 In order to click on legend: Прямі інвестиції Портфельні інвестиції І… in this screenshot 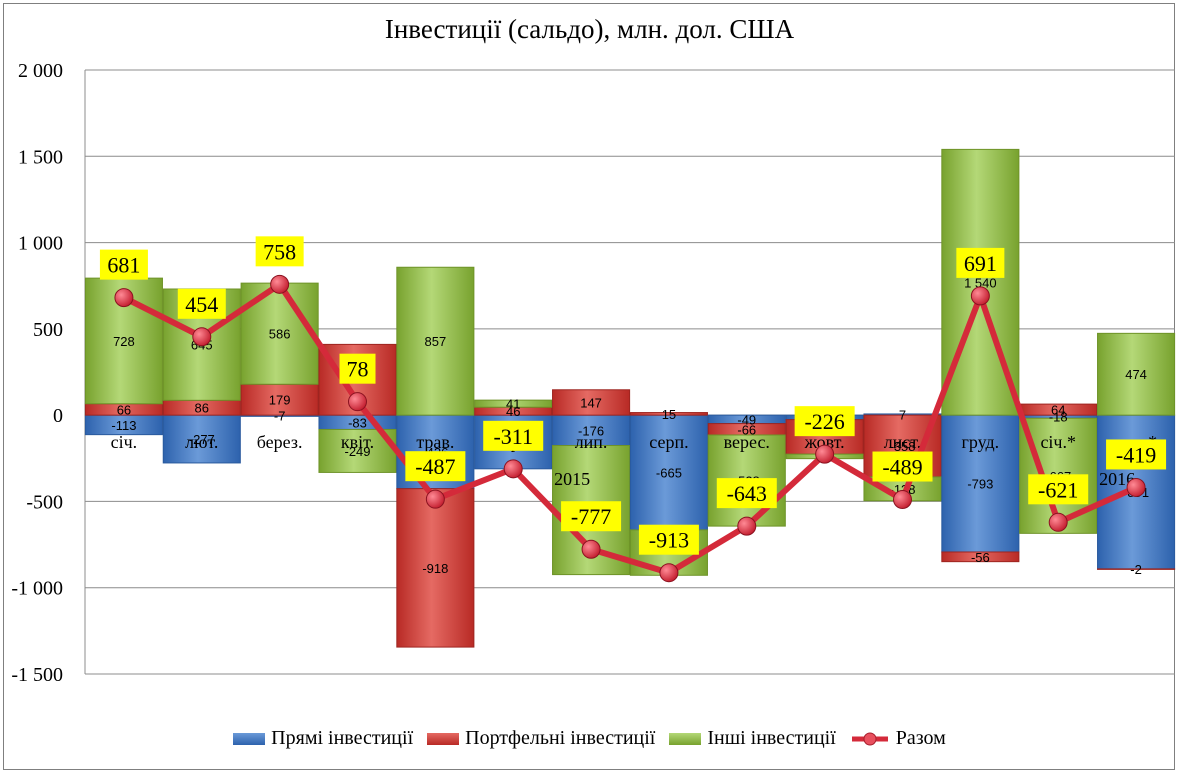, I will do `click(589, 738)`.